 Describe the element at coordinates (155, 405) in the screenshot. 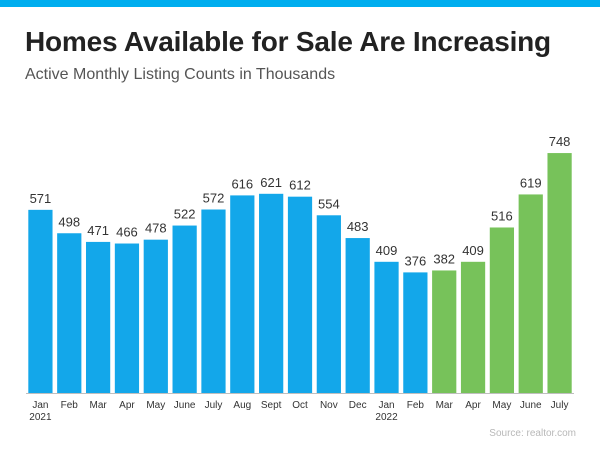

I see `category-label-4: May` at that location.